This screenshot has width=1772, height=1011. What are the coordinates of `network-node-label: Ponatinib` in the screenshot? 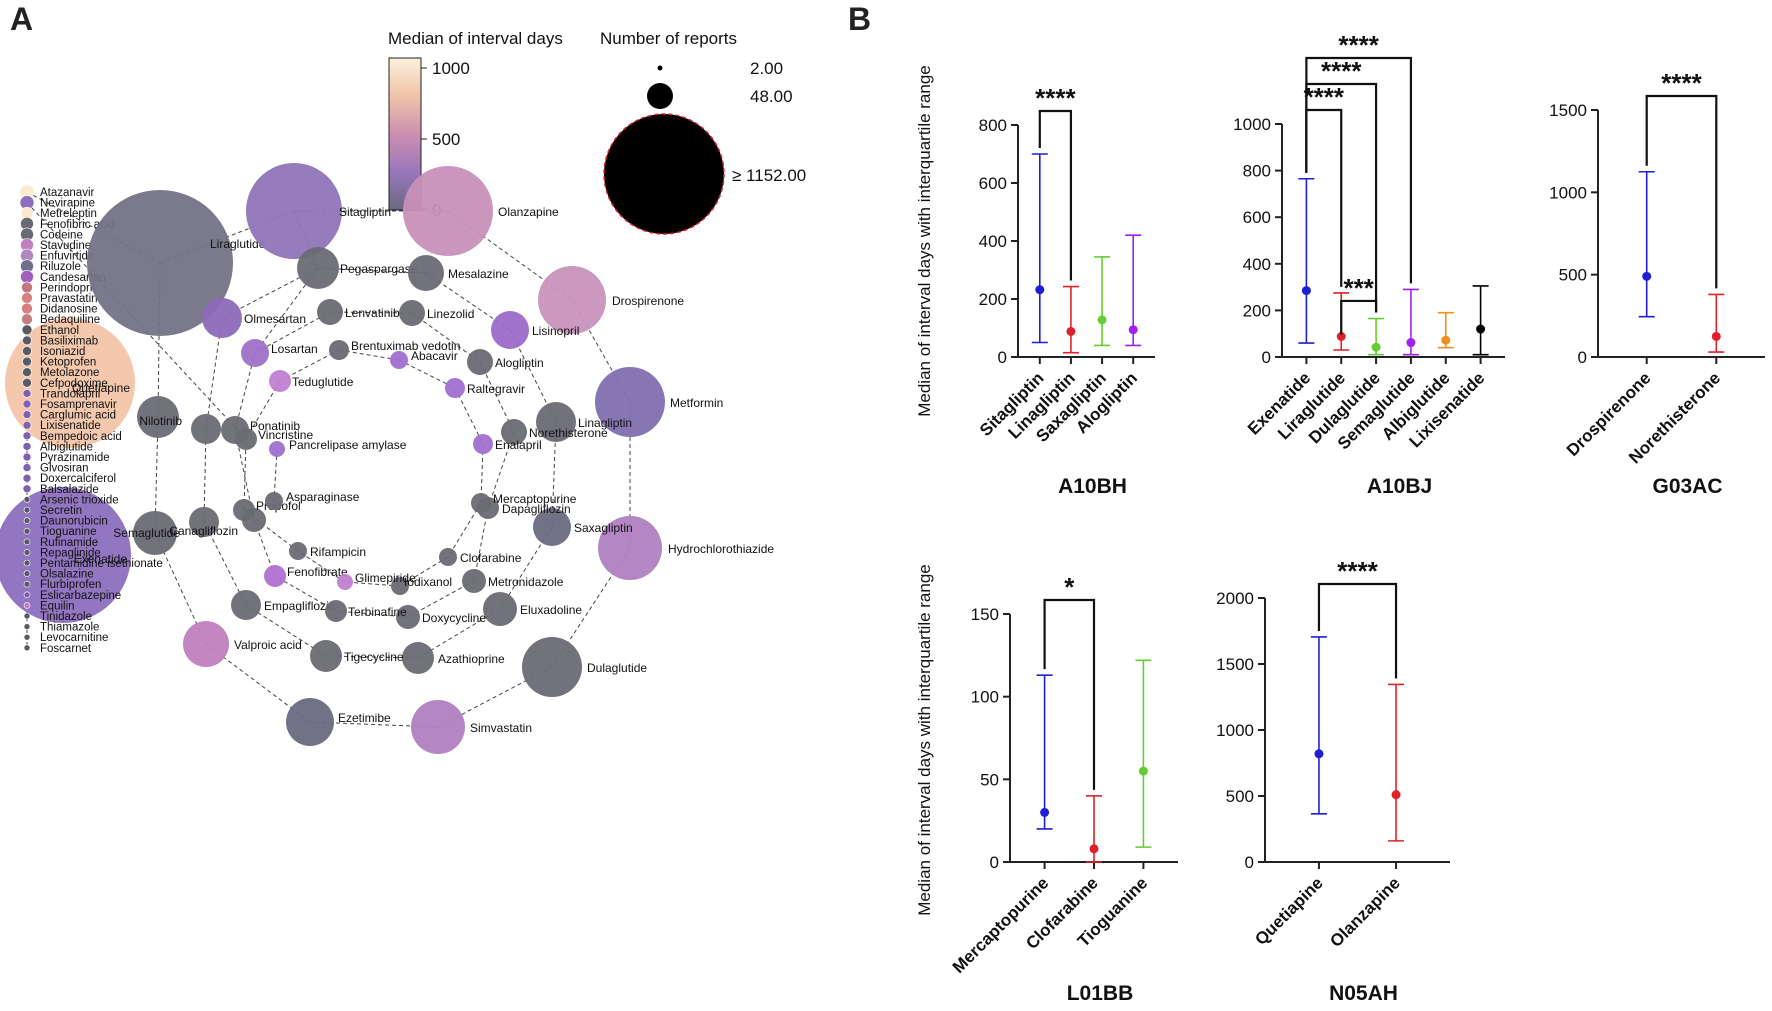 It's located at (275, 426).